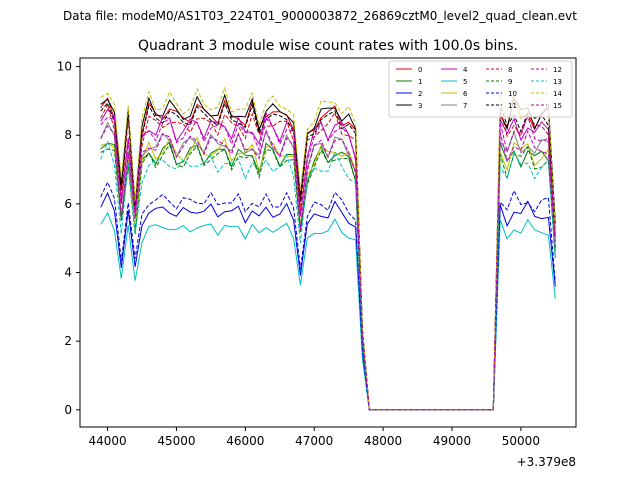  Describe the element at coordinates (68, 204) in the screenshot. I see `y-tick-label: 6` at that location.